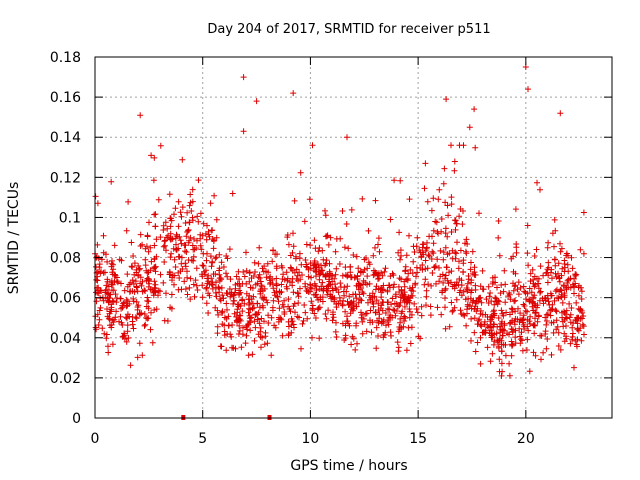  I want to click on x-tick-label: 20, so click(526, 439).